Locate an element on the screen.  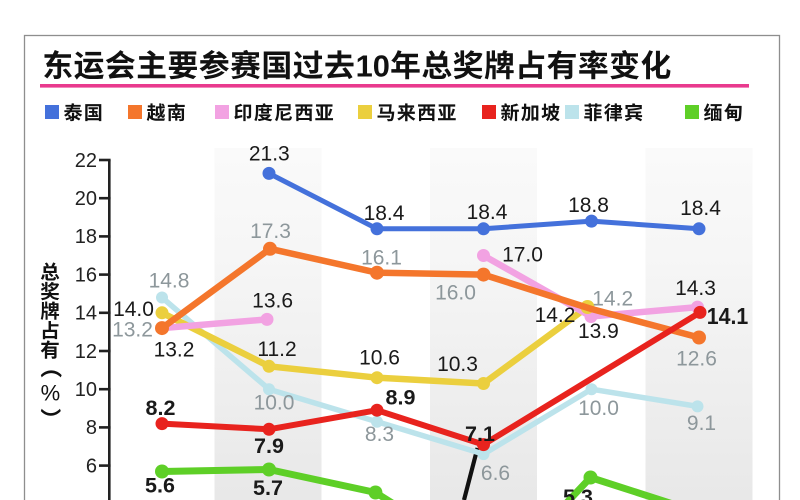
svg-text: 13.6 is located at coordinates (272, 301).